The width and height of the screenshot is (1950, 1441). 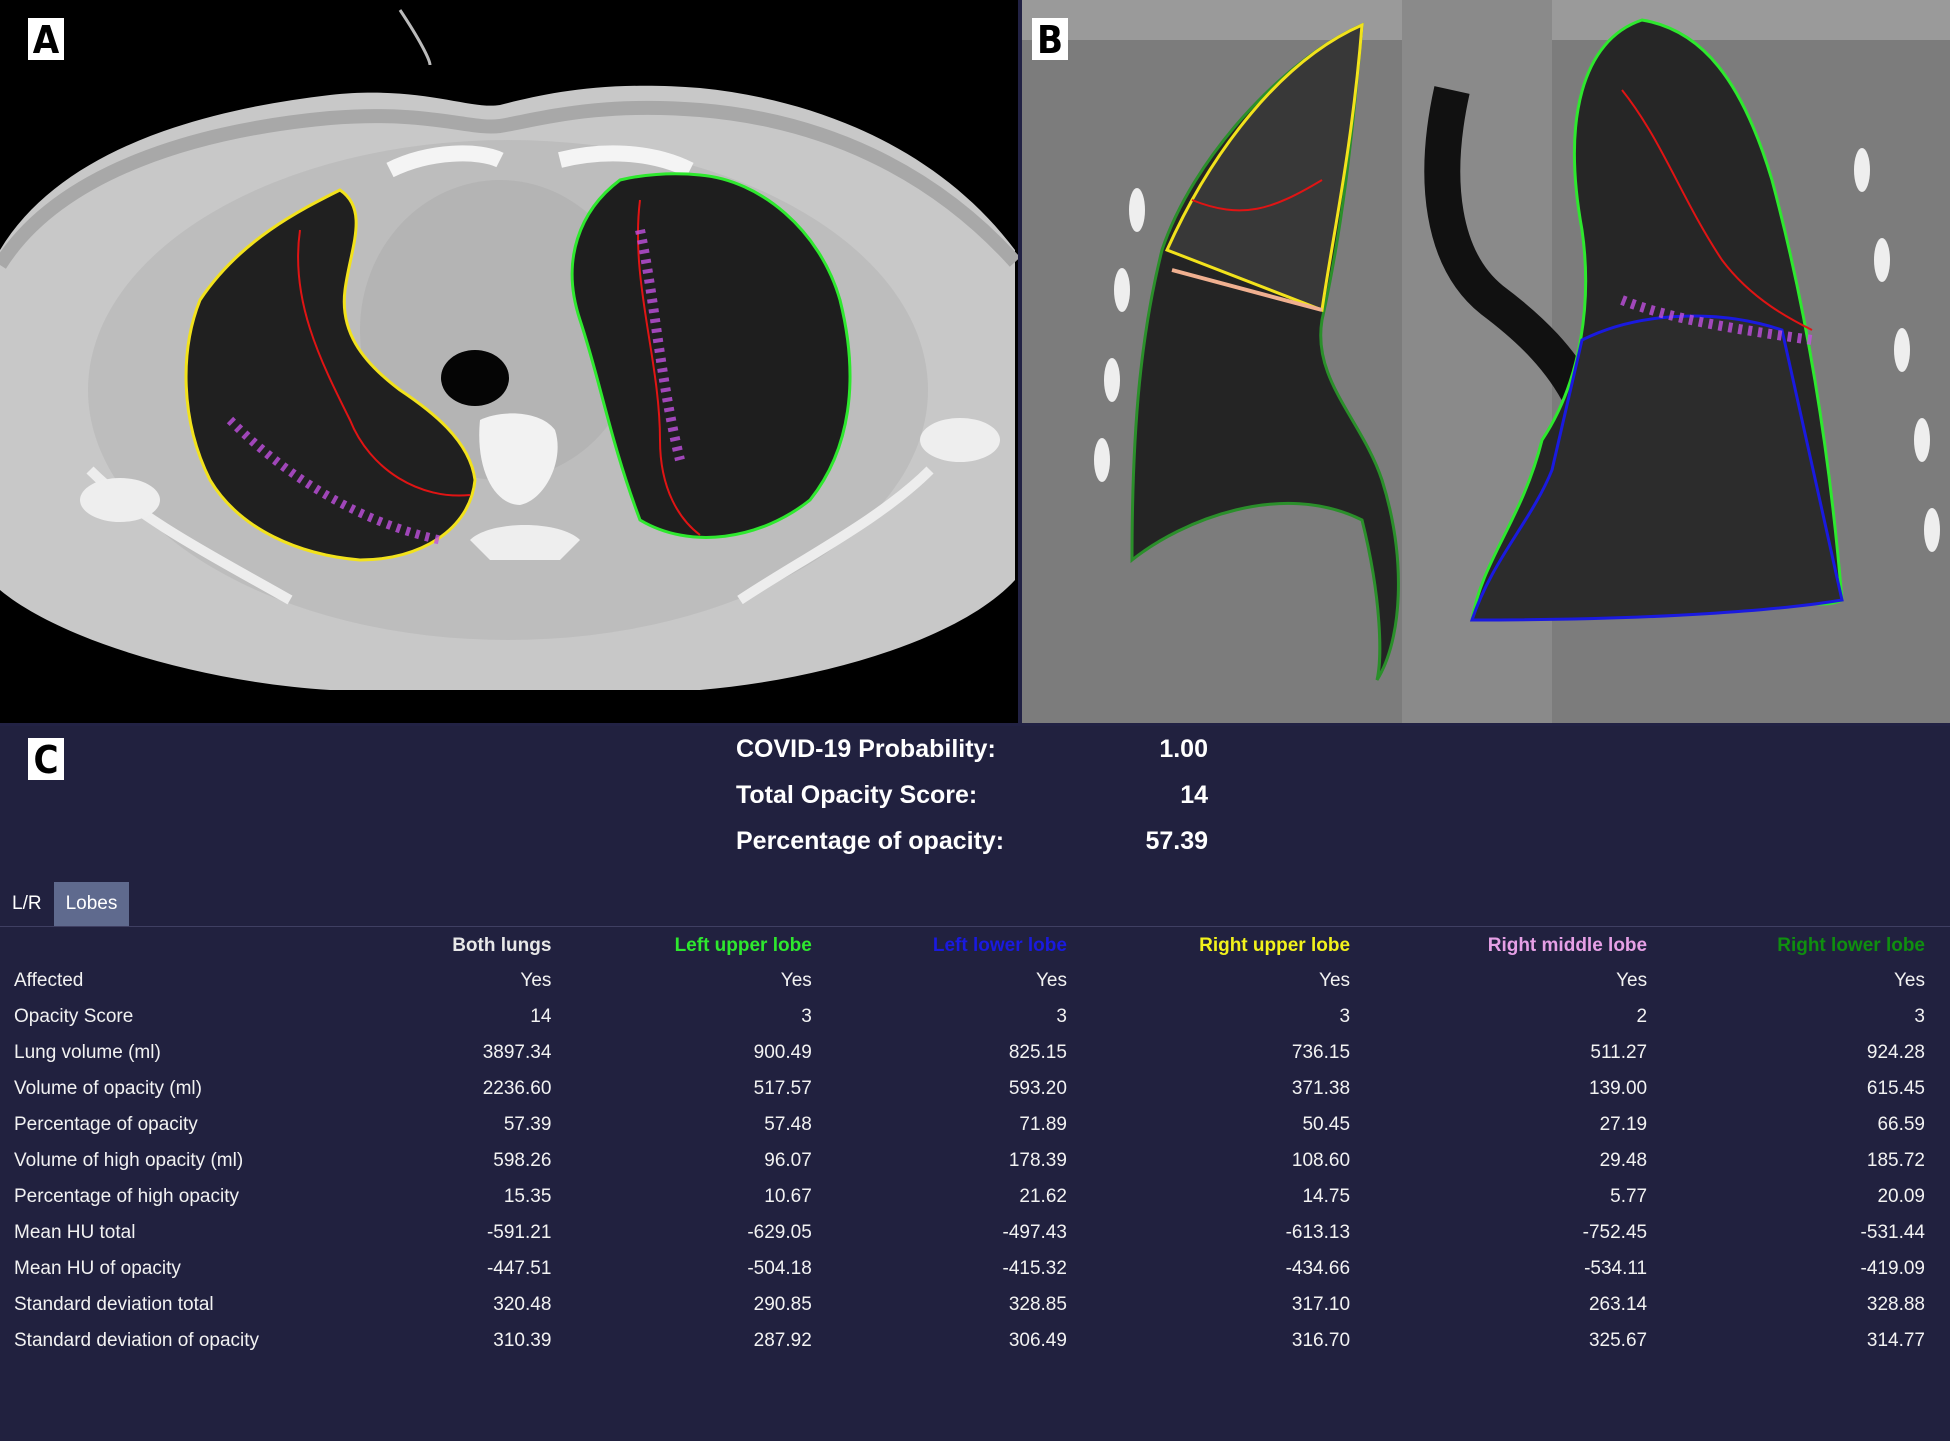 What do you see at coordinates (866, 749) in the screenshot?
I see `covid-probability-label: COVID-19 Probability:` at bounding box center [866, 749].